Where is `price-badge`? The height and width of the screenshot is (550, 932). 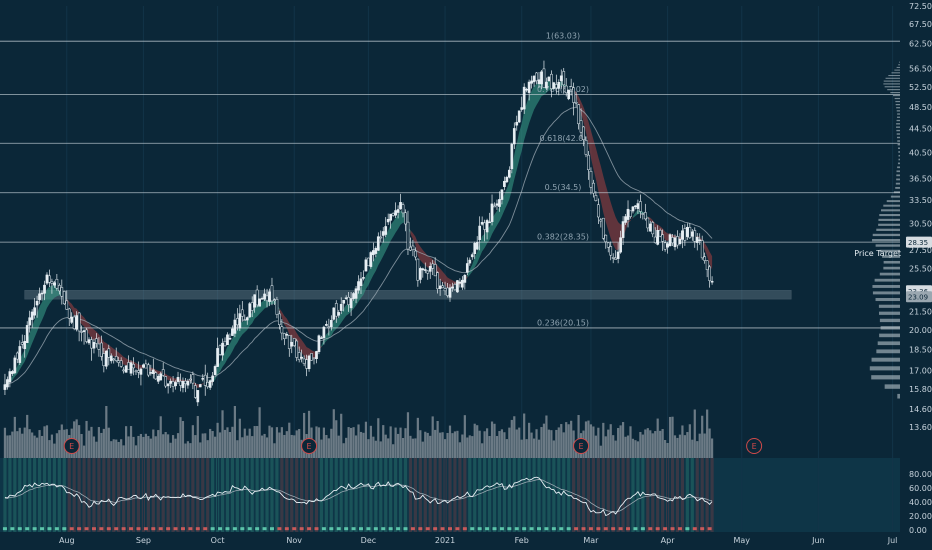 price-badge is located at coordinates (919, 297).